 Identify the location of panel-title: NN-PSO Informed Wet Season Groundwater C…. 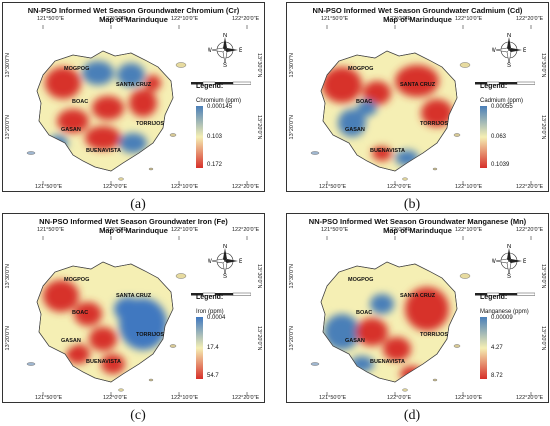
(133, 15).